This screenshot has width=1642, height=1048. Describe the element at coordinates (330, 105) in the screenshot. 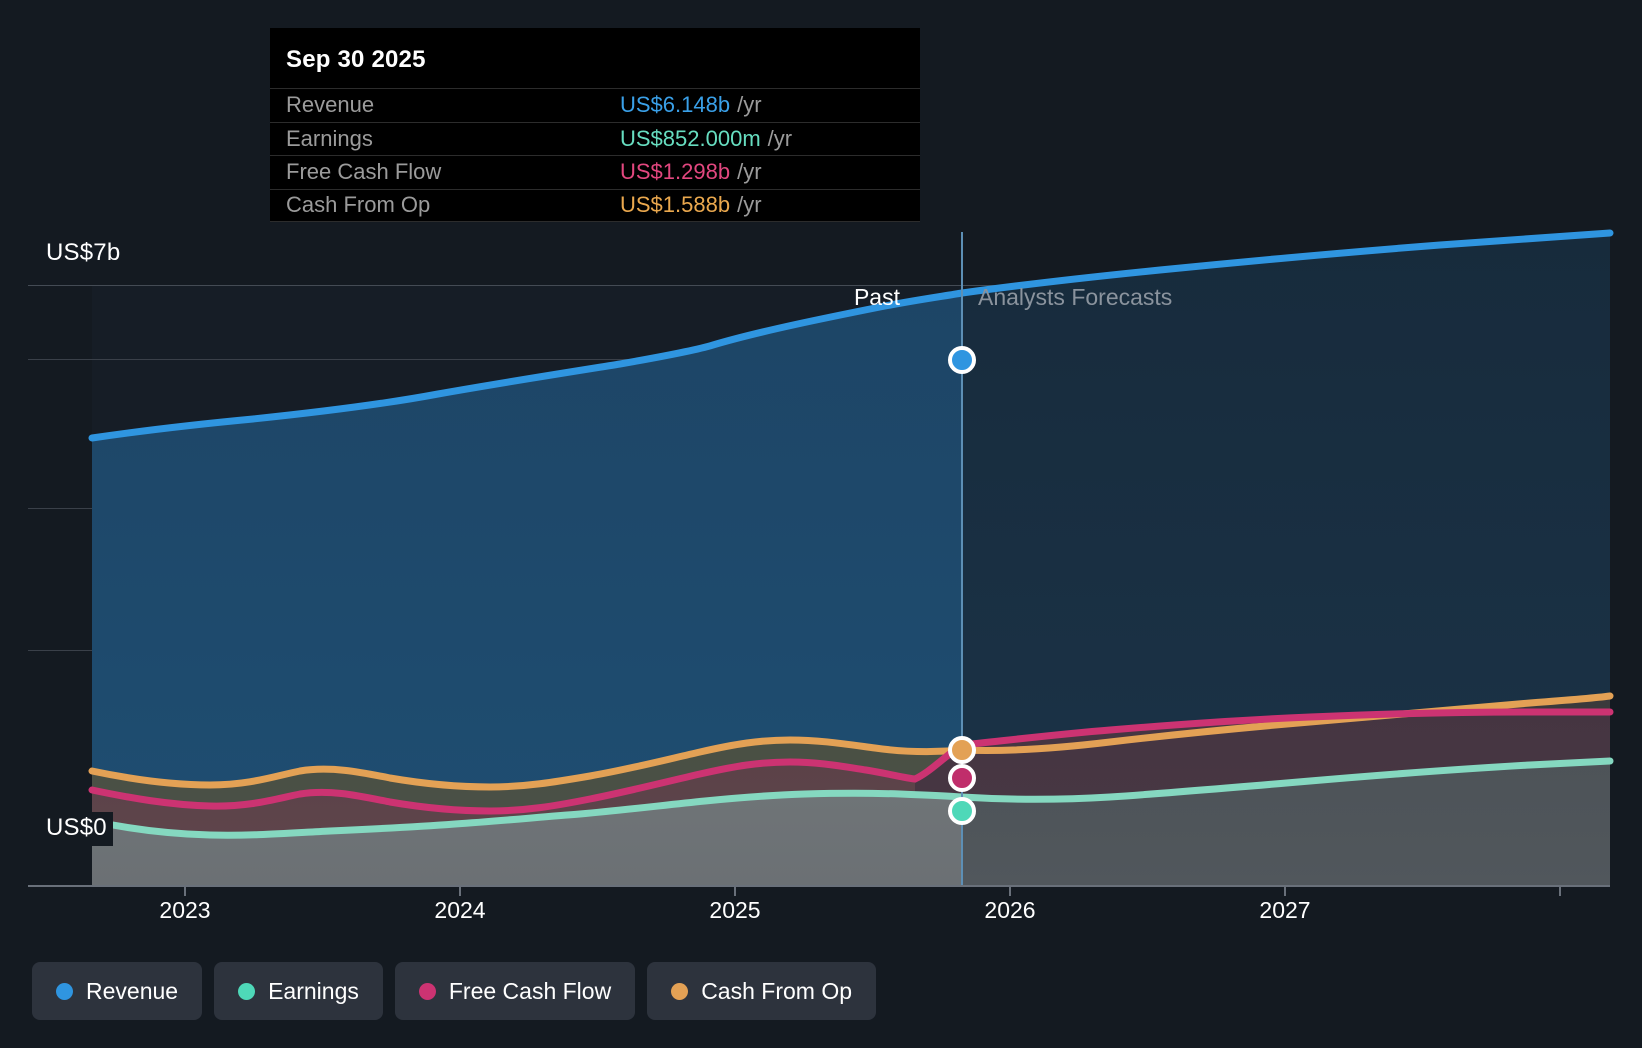

I see `tooltip-label-revenue: Revenue` at that location.